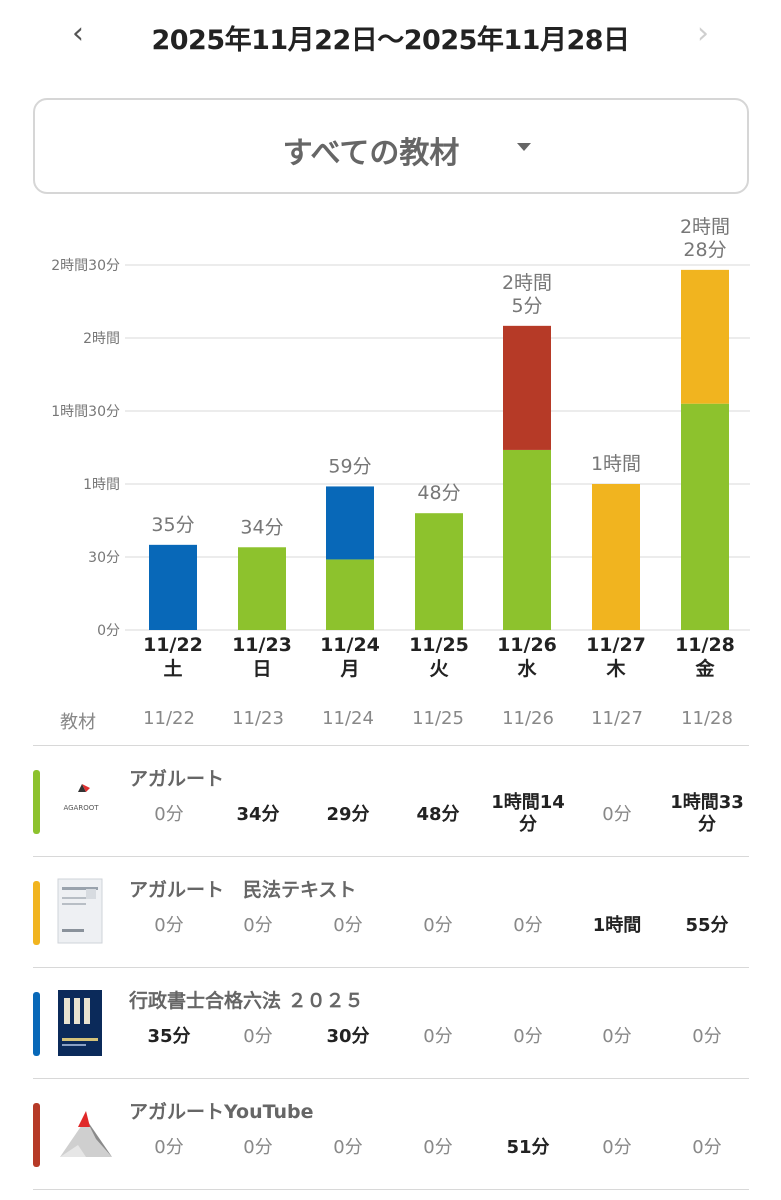 The image size is (781, 1200). Describe the element at coordinates (101, 485) in the screenshot. I see `y-tick-label: 1時間` at that location.